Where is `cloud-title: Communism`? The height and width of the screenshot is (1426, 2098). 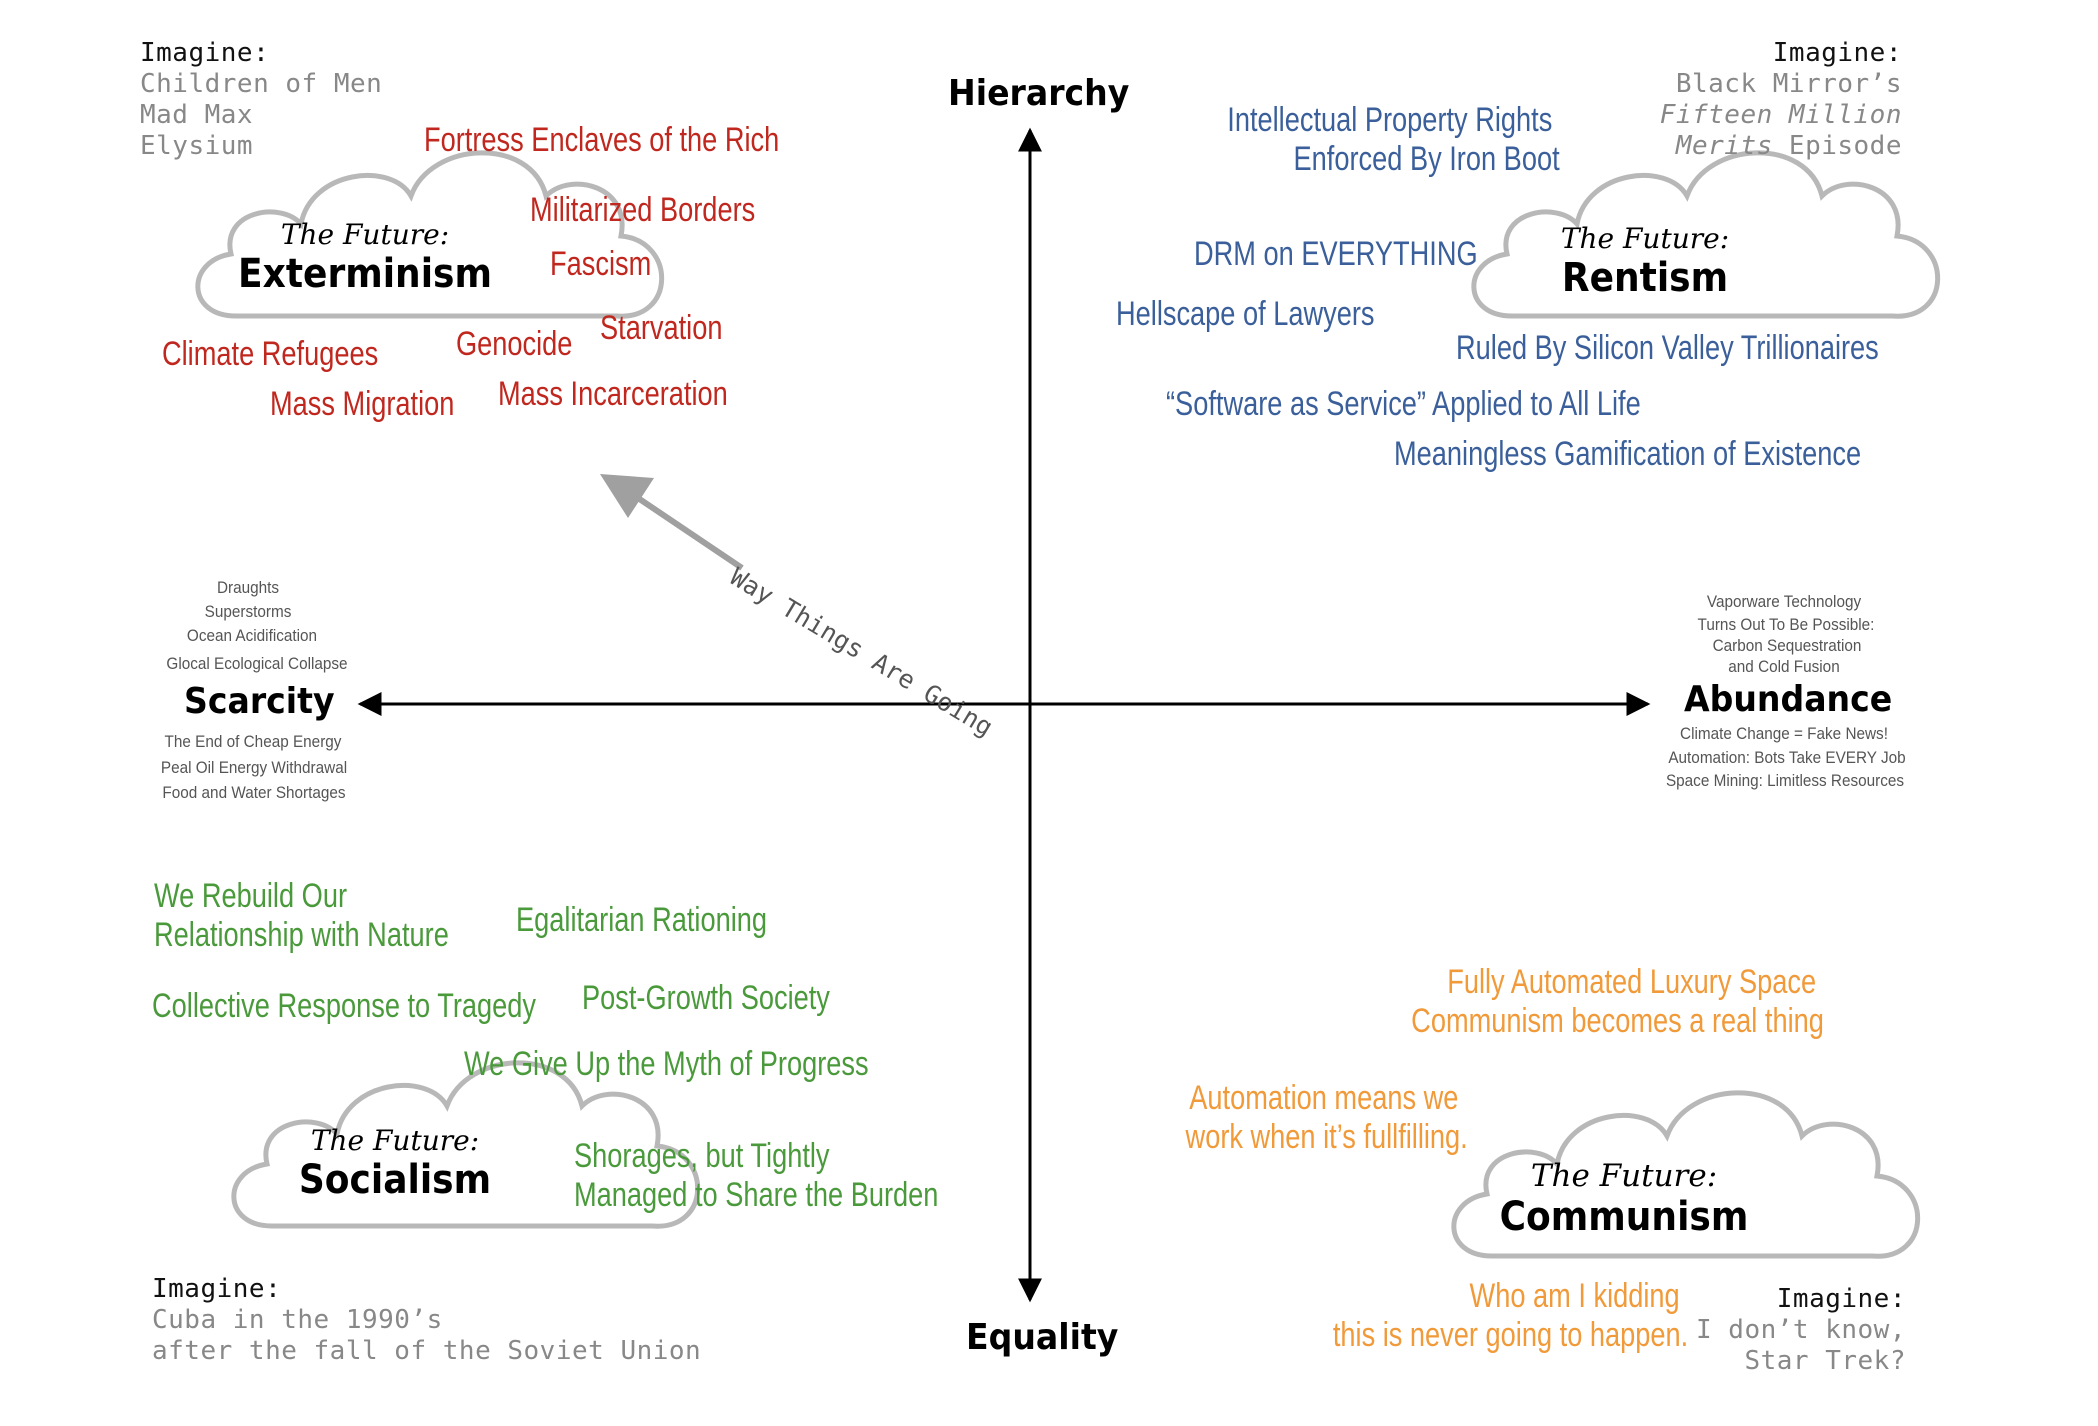
cloud-title: Communism is located at coordinates (1624, 1217).